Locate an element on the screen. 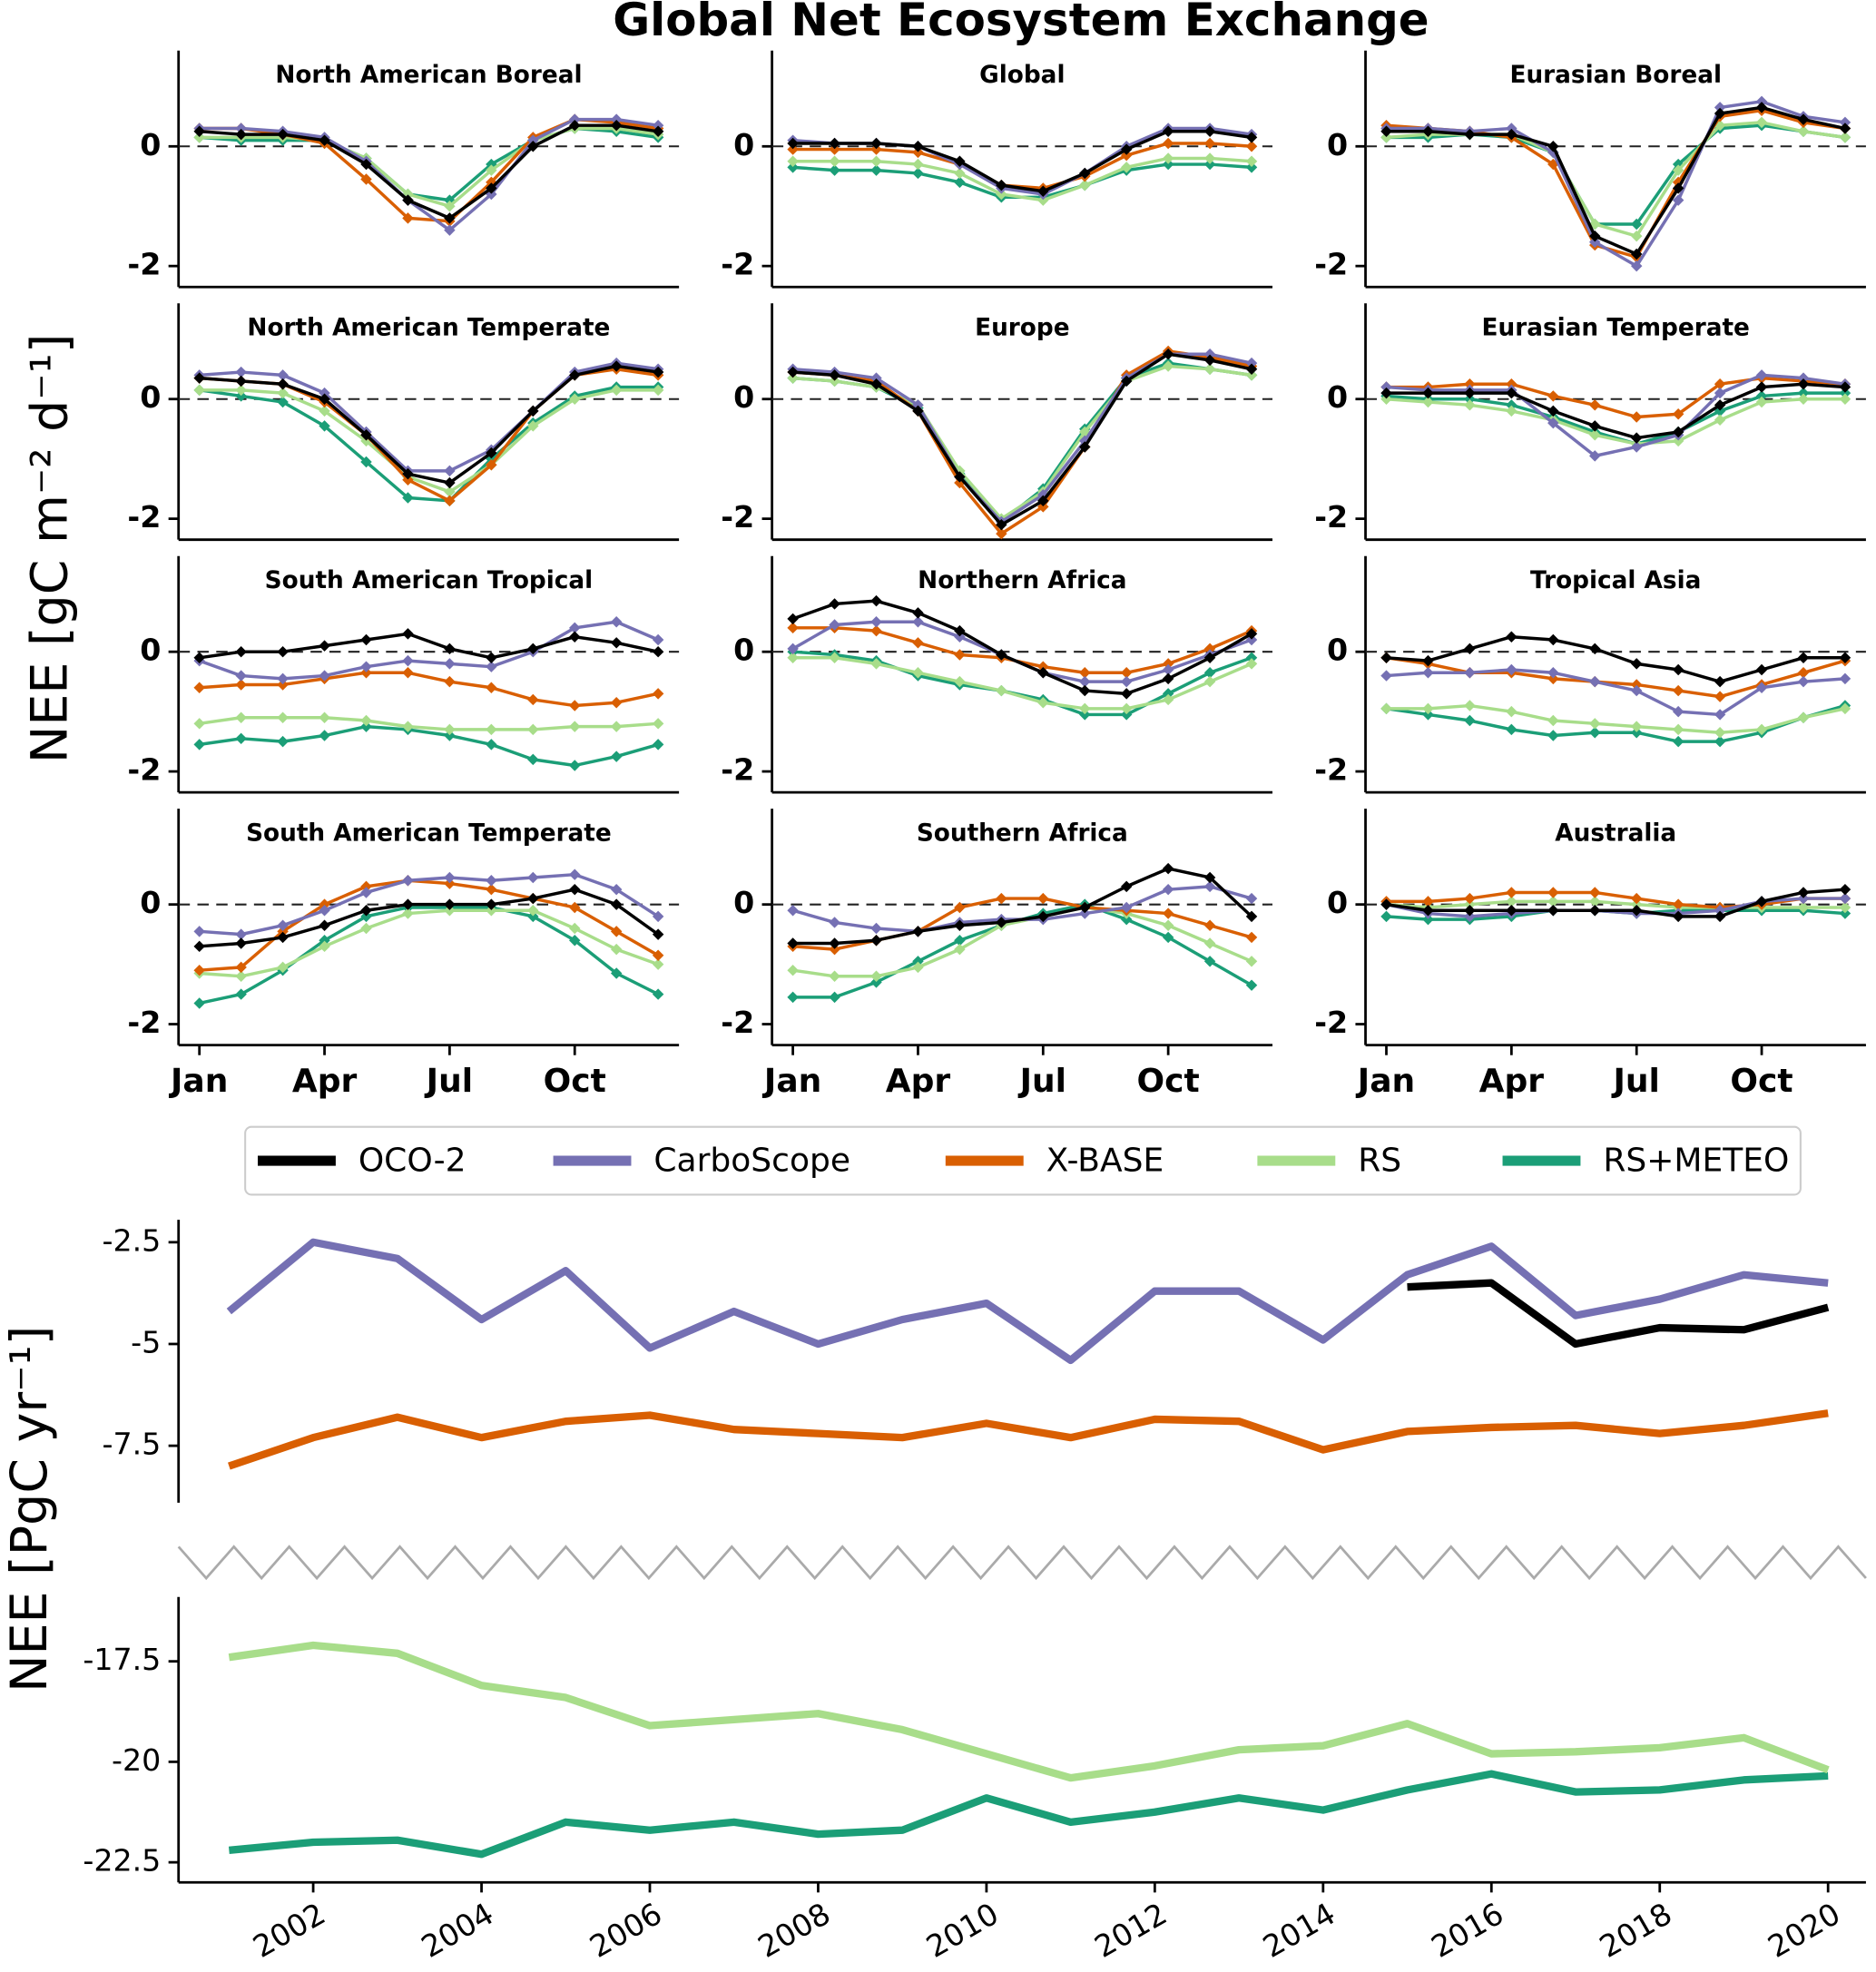  x-tick-label: Jul is located at coordinates (1636, 1081).